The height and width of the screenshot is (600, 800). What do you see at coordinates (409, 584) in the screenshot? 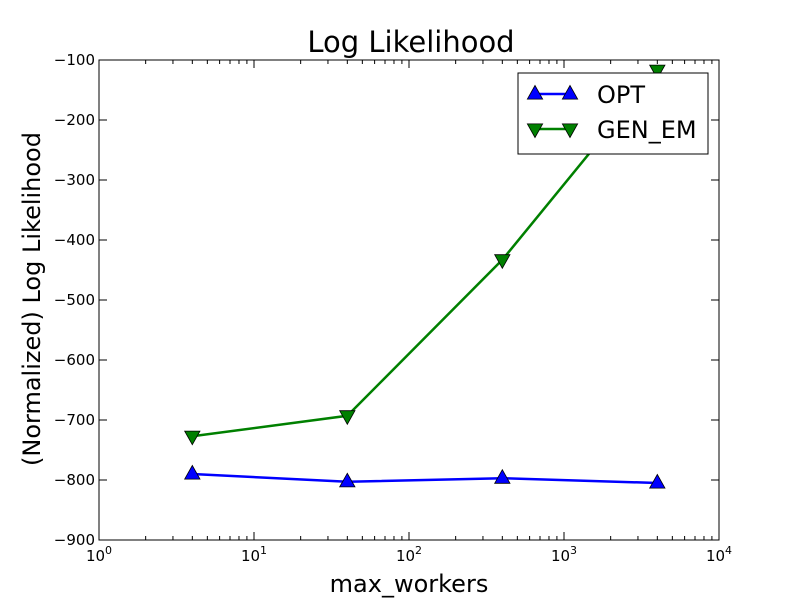
I see `x-axis-label: max_workers` at bounding box center [409, 584].